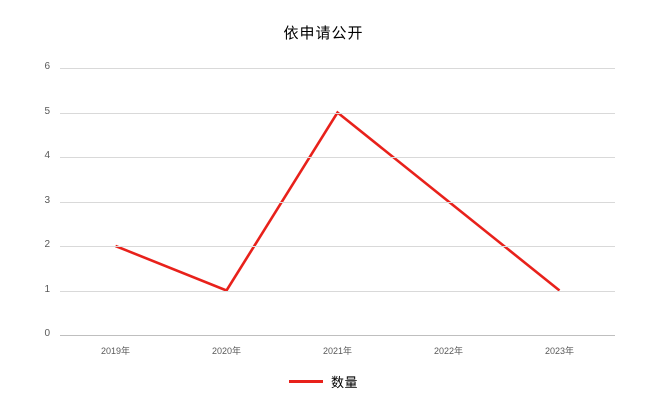 This screenshot has height=404, width=647. I want to click on x-axis-tick-label: 2023年, so click(559, 351).